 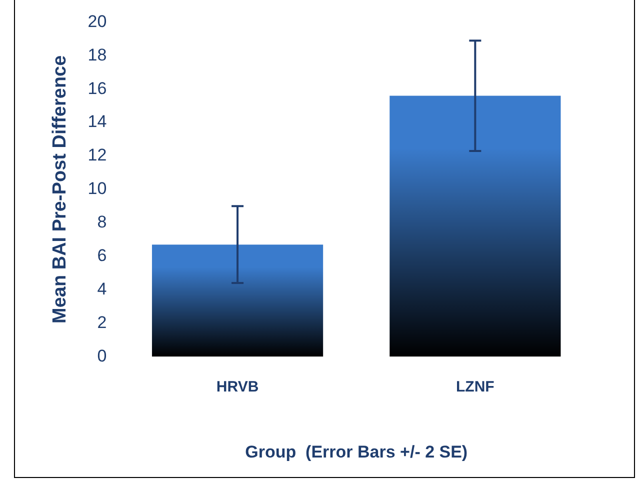 What do you see at coordinates (97, 54) in the screenshot?
I see `y-tick-label: 18` at bounding box center [97, 54].